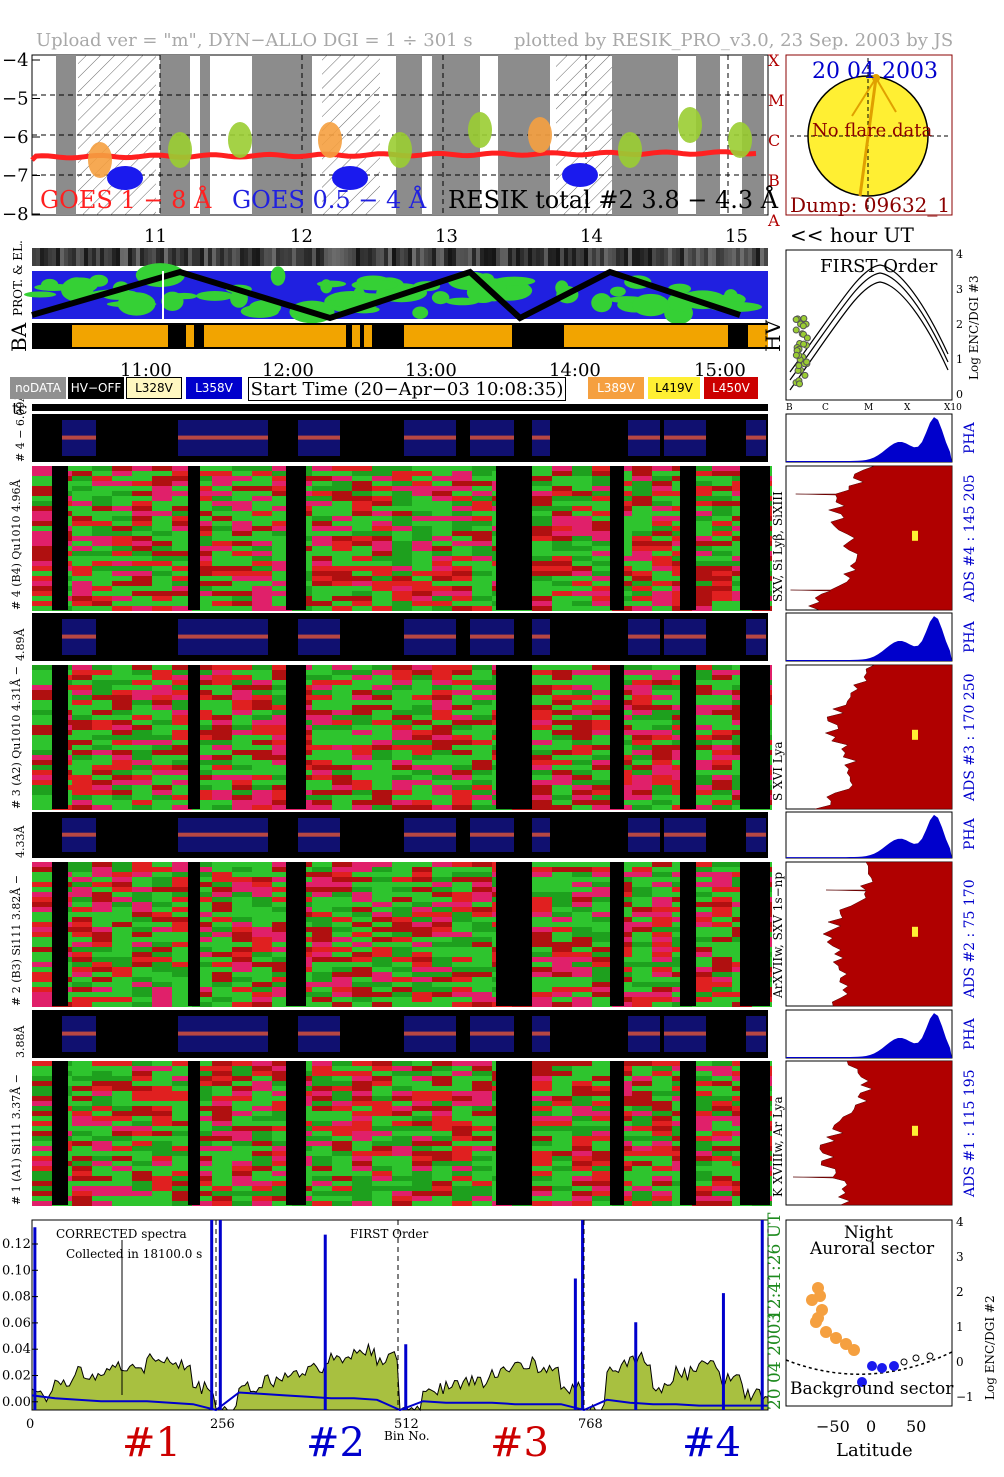 This screenshot has width=1004, height=1477. Describe the element at coordinates (960, 1292) in the screenshot. I see `lat-ytick: 2` at that location.